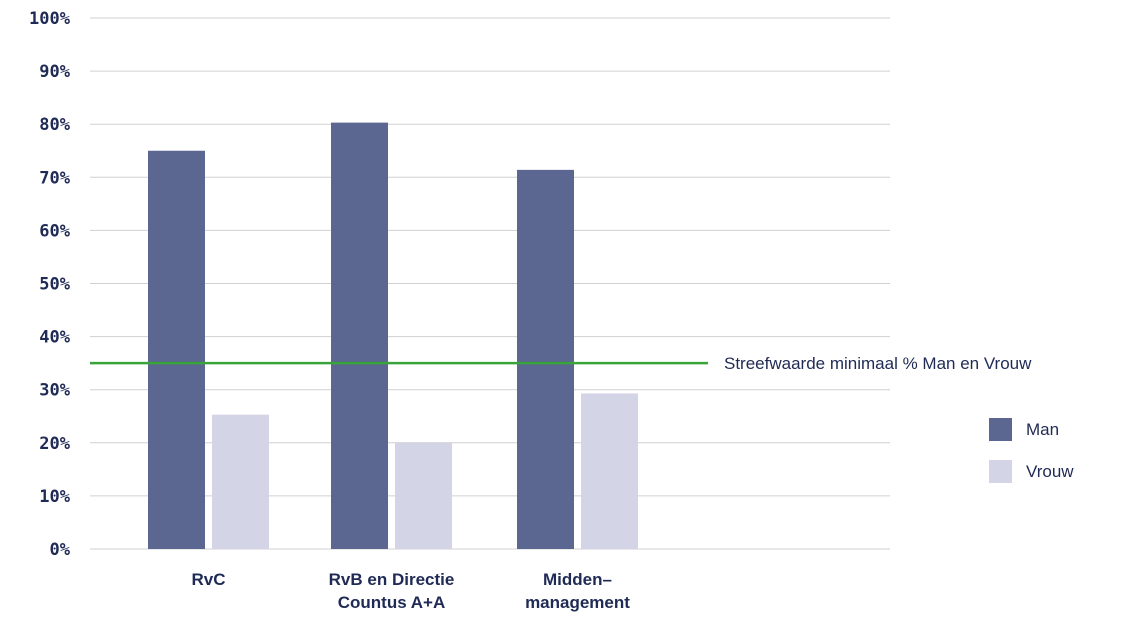  I want to click on y-tick-label: 30%, so click(54, 391).